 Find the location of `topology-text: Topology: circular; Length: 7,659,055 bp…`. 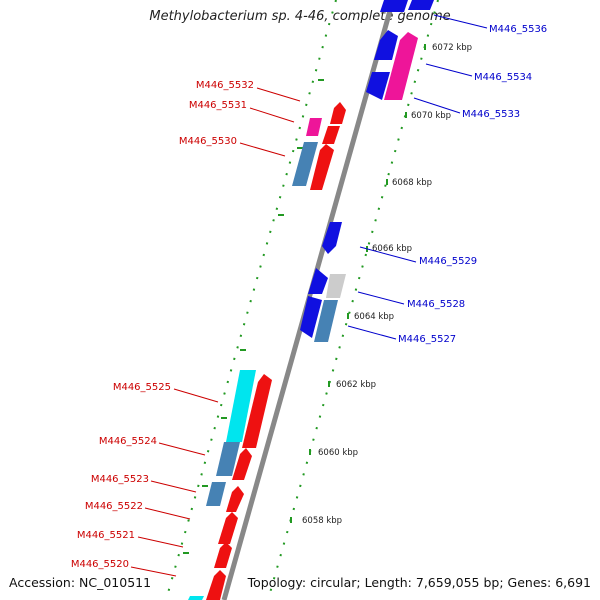

topology-text: Topology: circular; Length: 7,659,055 bp… is located at coordinates (419, 582).